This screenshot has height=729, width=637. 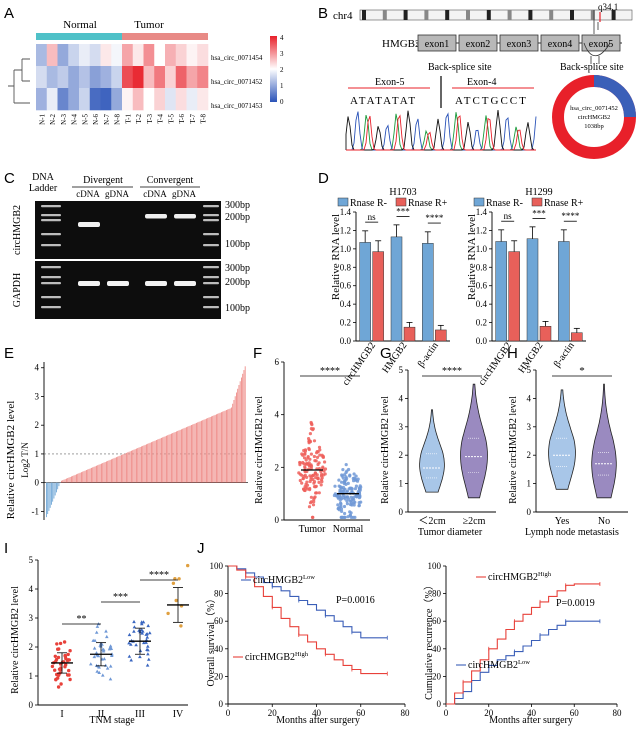 I want to click on category-label: III, so click(x=140, y=714).